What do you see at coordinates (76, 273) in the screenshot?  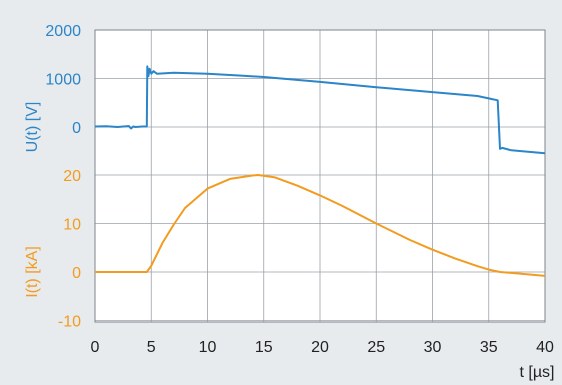 I see `i-tick-label: 0` at bounding box center [76, 273].